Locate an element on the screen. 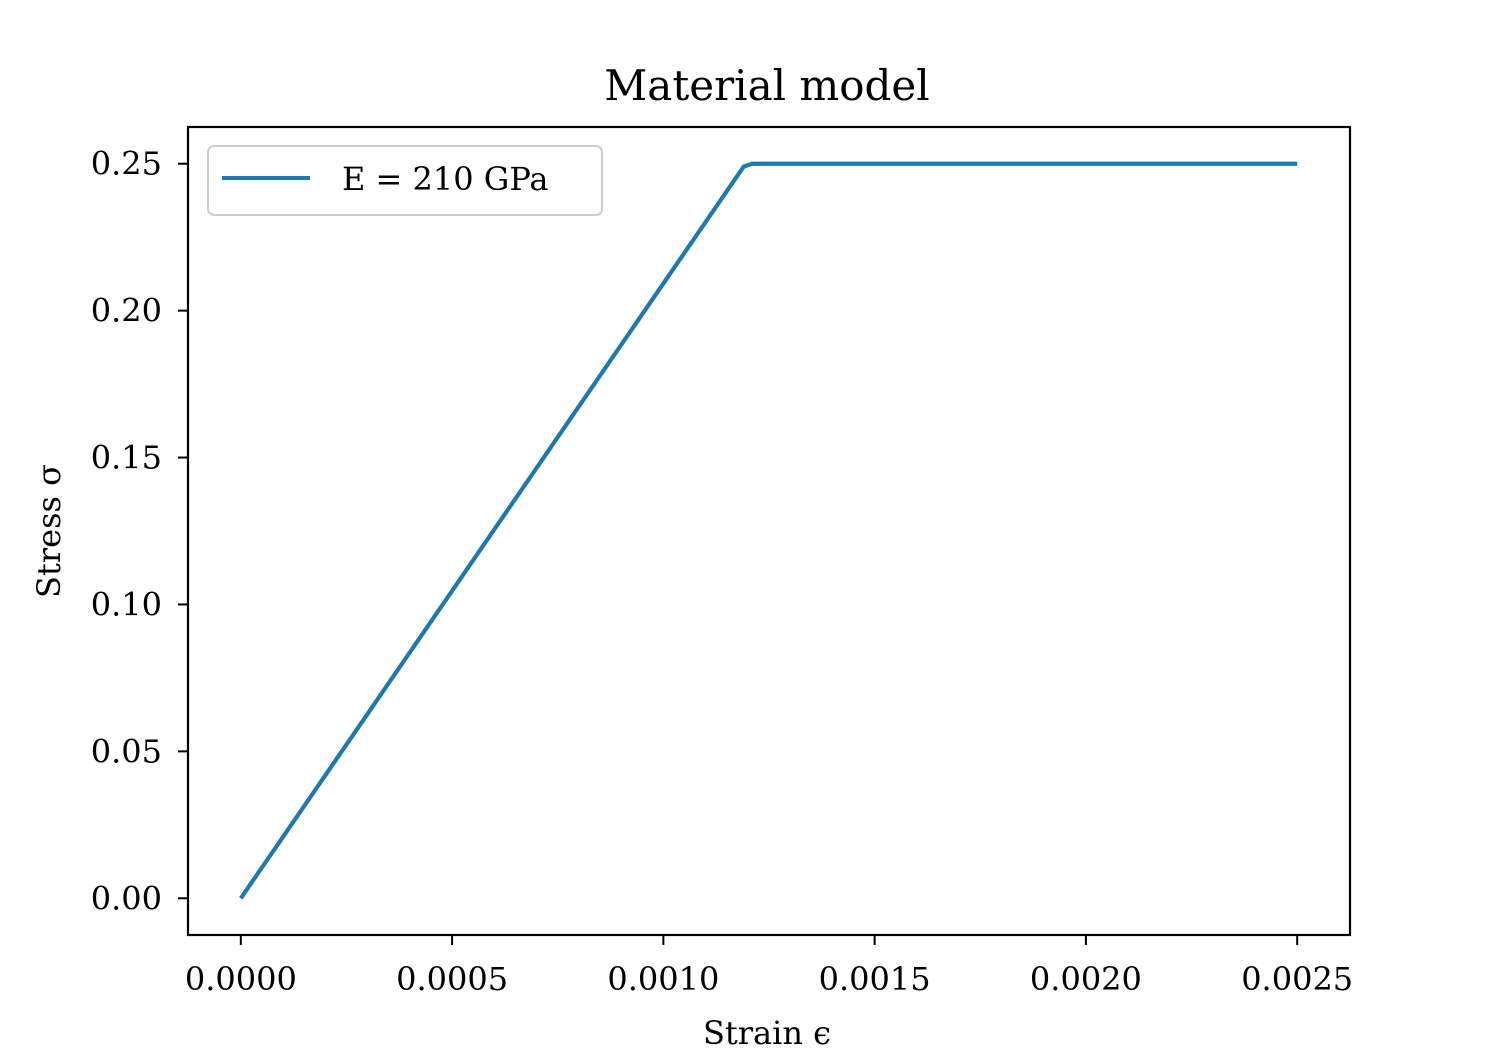 This screenshot has width=1500, height=1050. y-axis-label: Stress σ is located at coordinates (49, 531).